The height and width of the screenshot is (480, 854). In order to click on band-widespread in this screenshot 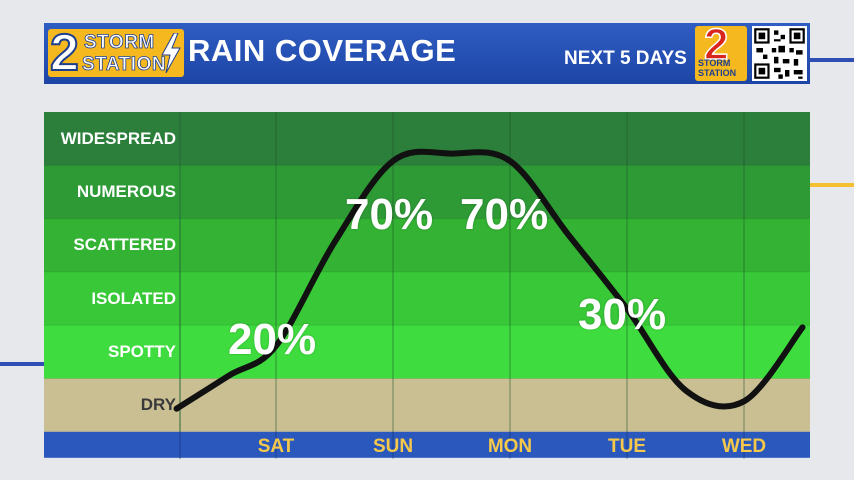, I will do `click(427, 139)`.